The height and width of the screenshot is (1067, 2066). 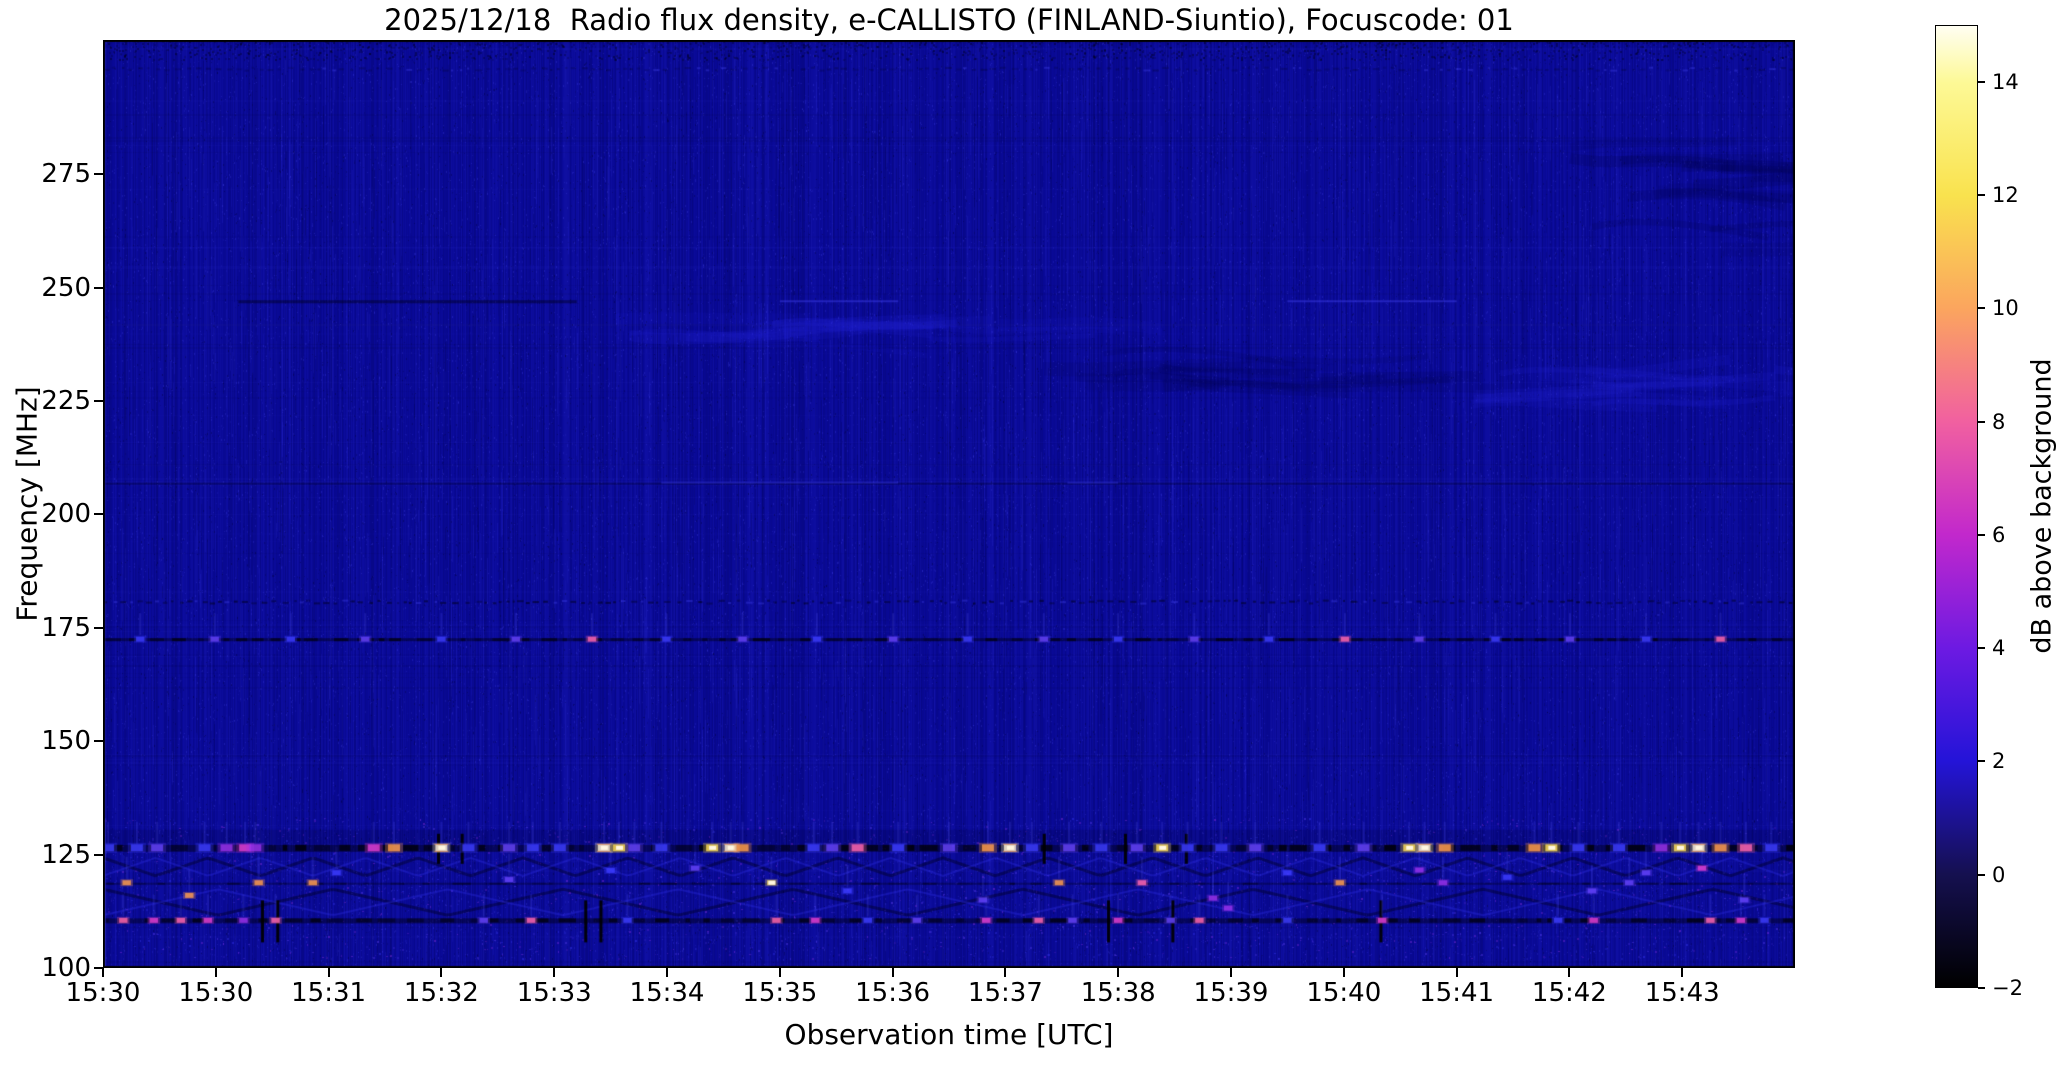 I want to click on colorbar-tick-label: 8, so click(x=1999, y=421).